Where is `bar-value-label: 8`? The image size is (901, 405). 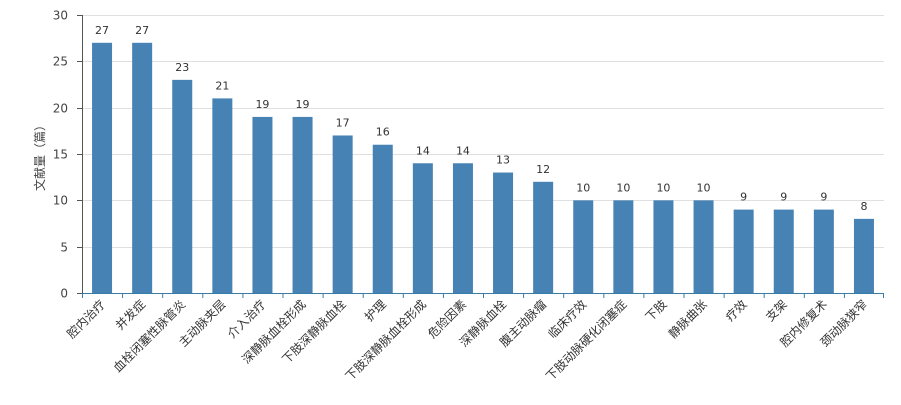
bar-value-label: 8 is located at coordinates (863, 206).